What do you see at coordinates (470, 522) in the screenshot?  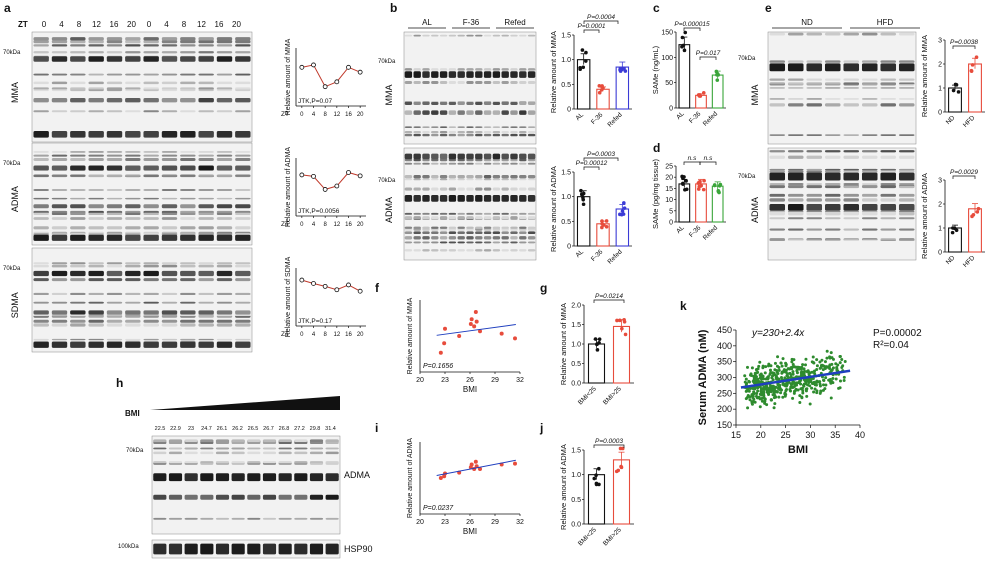 I see `scatter-i-xtick-label: 26` at bounding box center [470, 522].